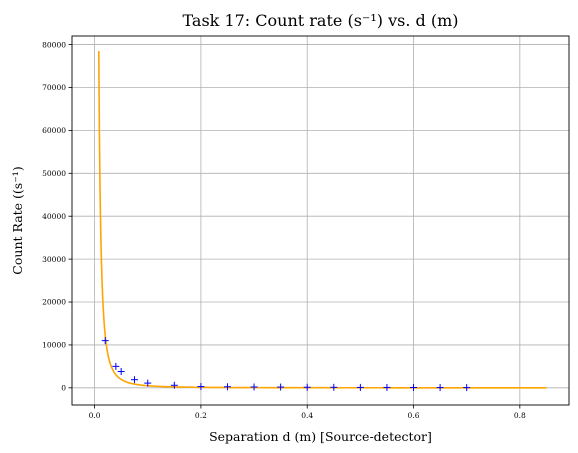 Image resolution: width=578 pixels, height=453 pixels. I want to click on y-tick-label: 70000, so click(54, 87).